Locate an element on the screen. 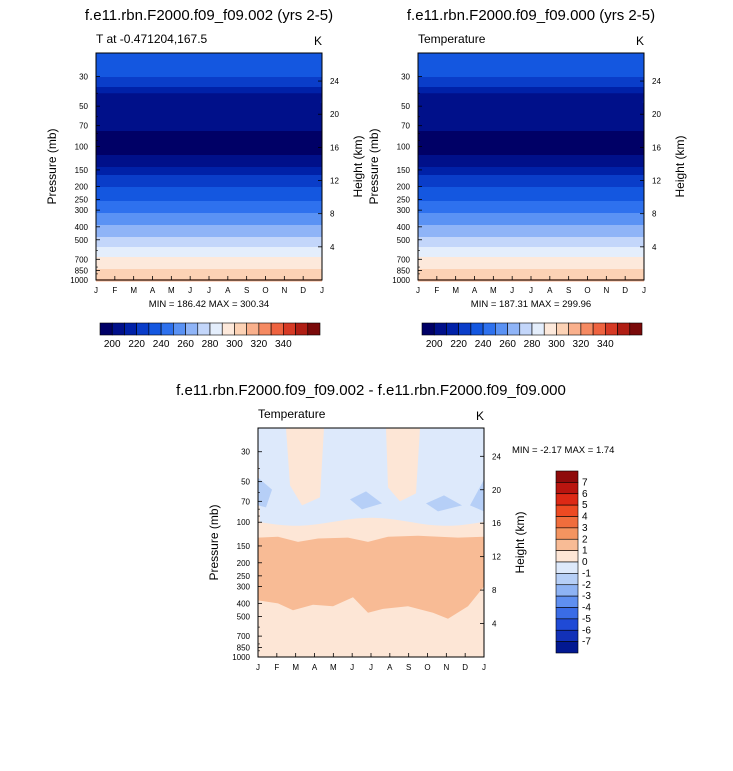 The width and height of the screenshot is (733, 771). x-tick-label: N is located at coordinates (606, 290).